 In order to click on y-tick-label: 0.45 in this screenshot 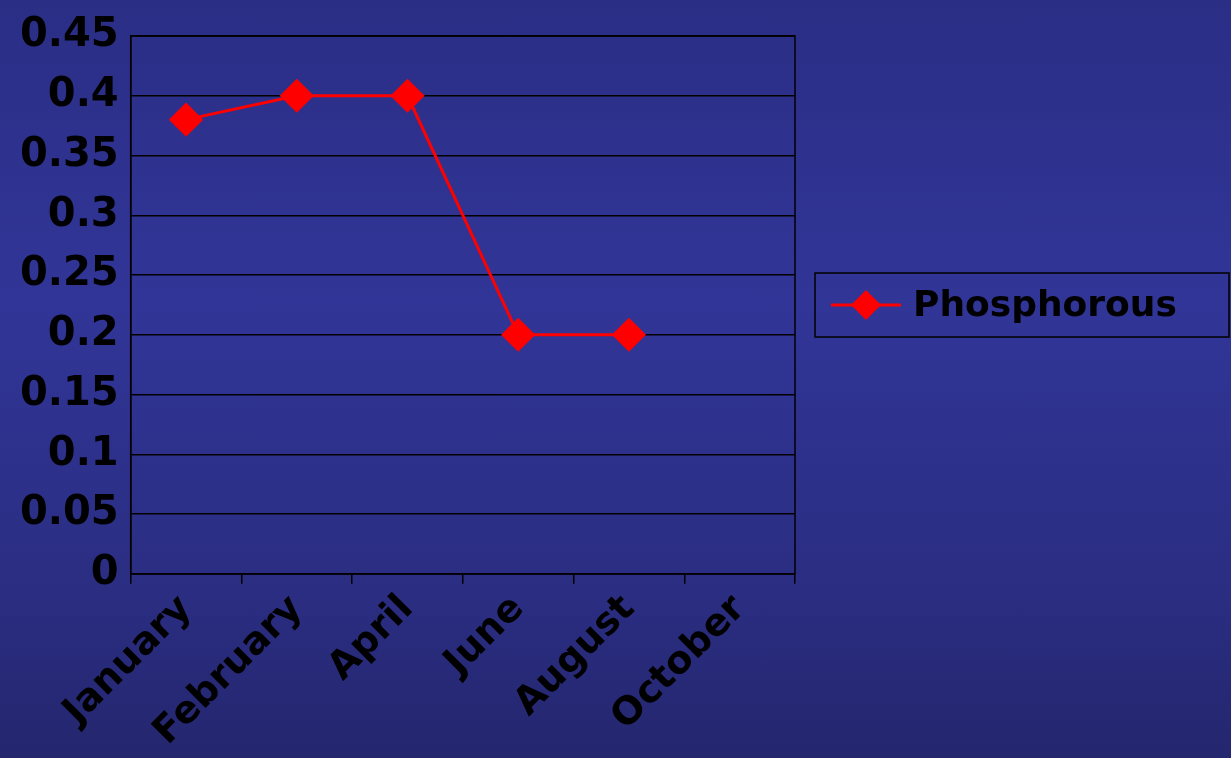, I will do `click(69, 32)`.